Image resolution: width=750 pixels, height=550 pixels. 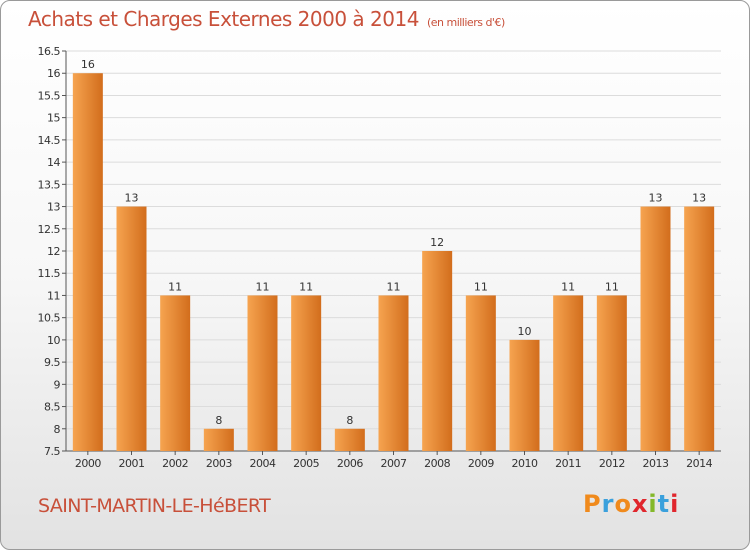 What do you see at coordinates (394, 463) in the screenshot?
I see `x-tick-label: 2007` at bounding box center [394, 463].